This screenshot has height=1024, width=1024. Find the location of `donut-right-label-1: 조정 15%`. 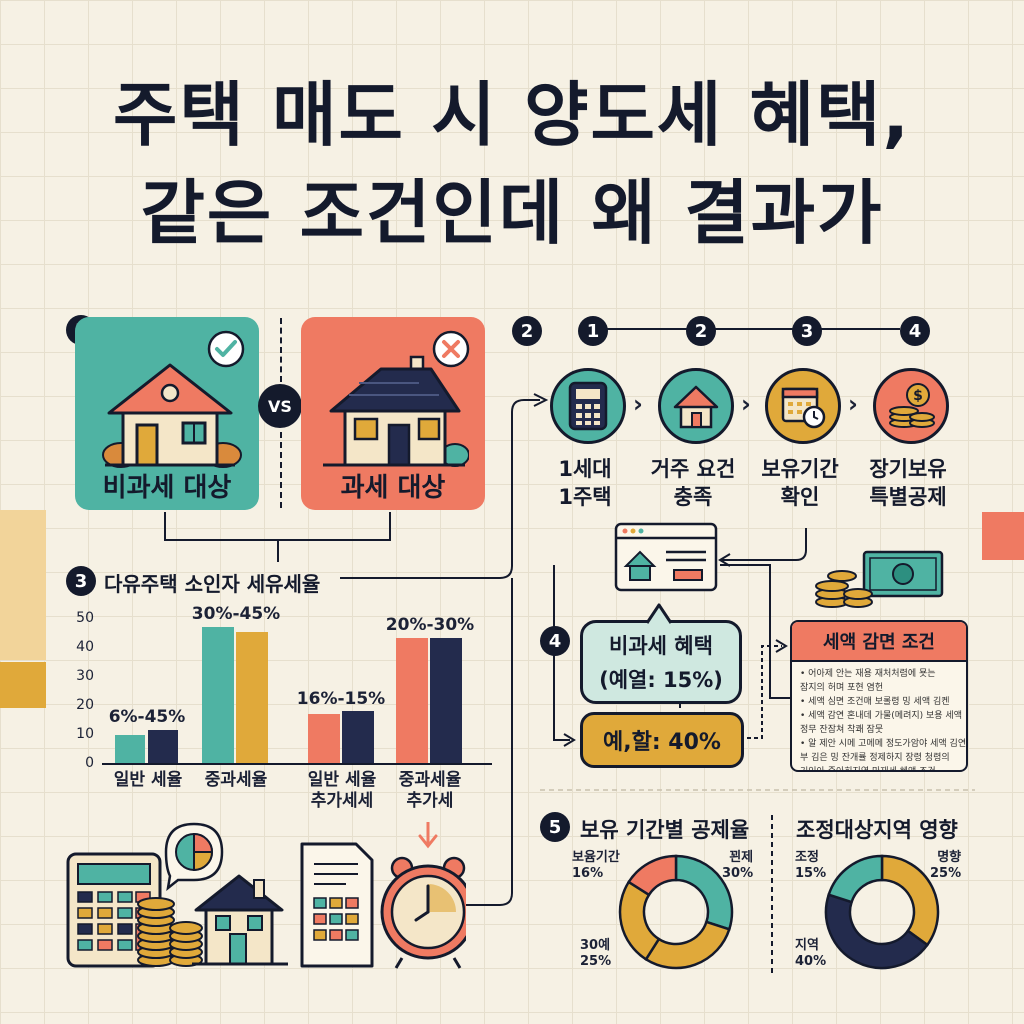

donut-right-label-1: 조정 15% is located at coordinates (811, 865).